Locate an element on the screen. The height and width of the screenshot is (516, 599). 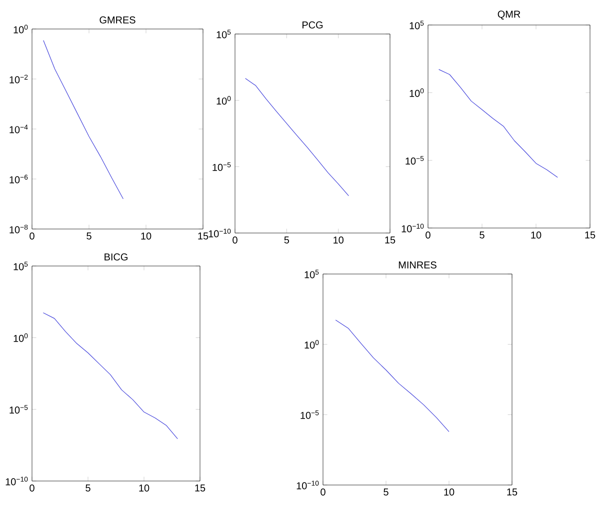
y-tick-label: 10$^{−6}$ is located at coordinates (19, 179).